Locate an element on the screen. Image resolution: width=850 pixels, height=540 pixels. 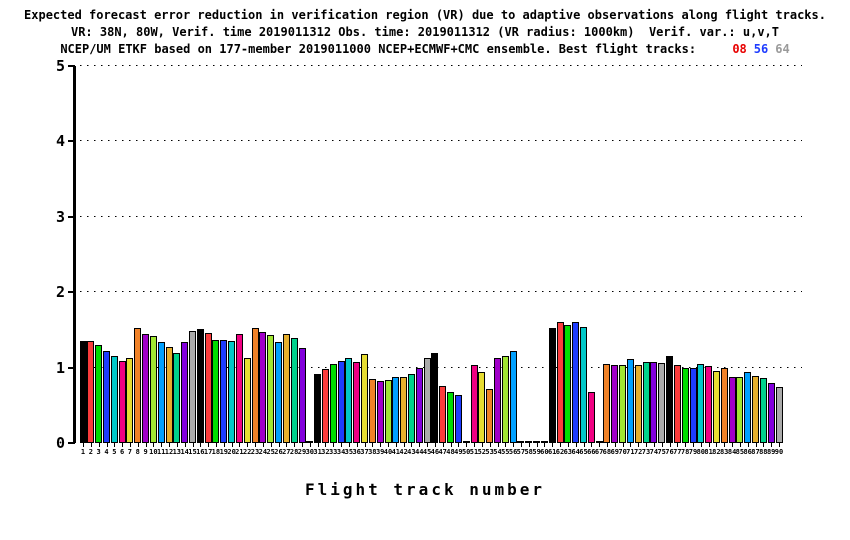
x-tick-label-17: 17 is located at coordinates (208, 452).